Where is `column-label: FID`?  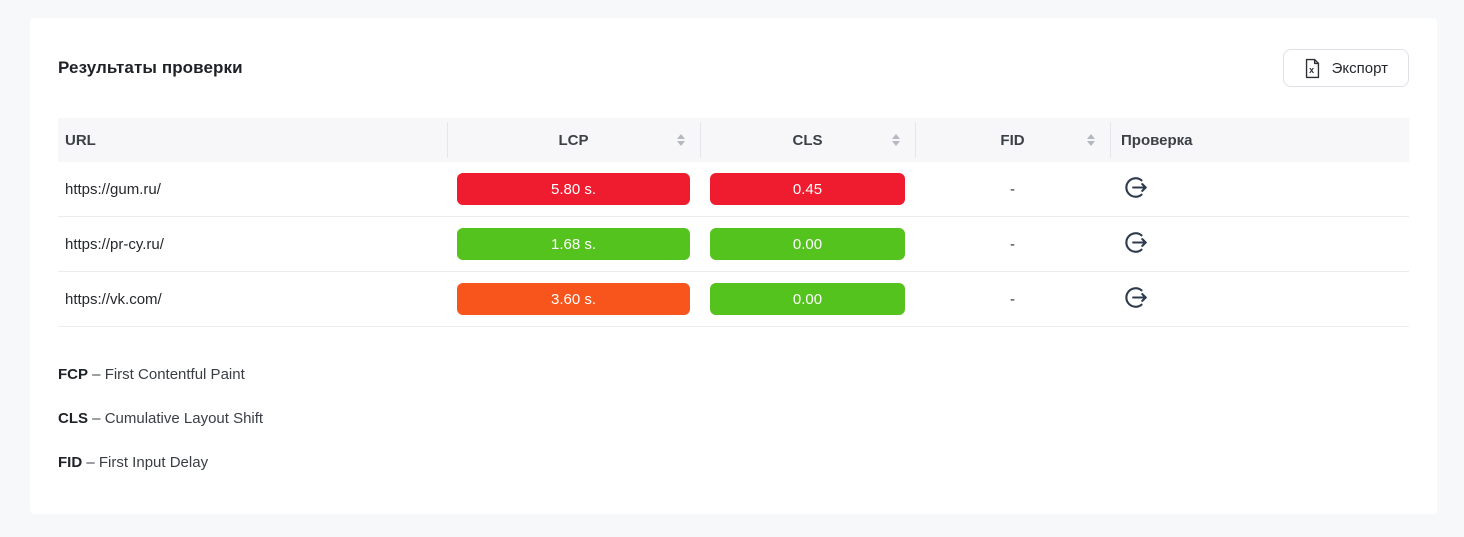 column-label: FID is located at coordinates (1012, 140).